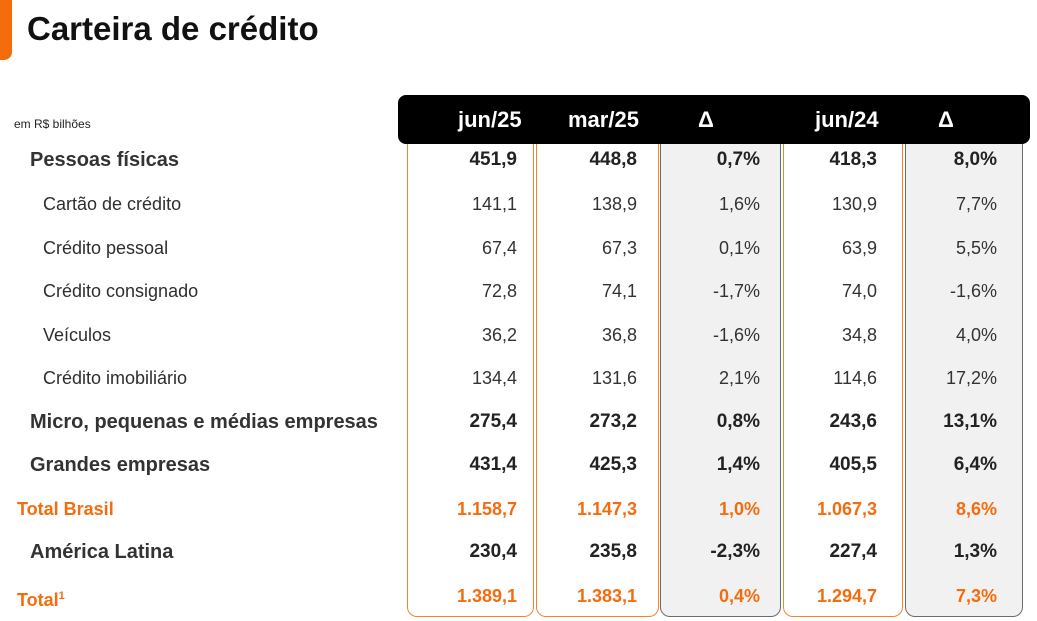 The height and width of the screenshot is (621, 1037). What do you see at coordinates (112, 204) in the screenshot?
I see `row-label-cartao-de-credito: Cartão de crédito` at bounding box center [112, 204].